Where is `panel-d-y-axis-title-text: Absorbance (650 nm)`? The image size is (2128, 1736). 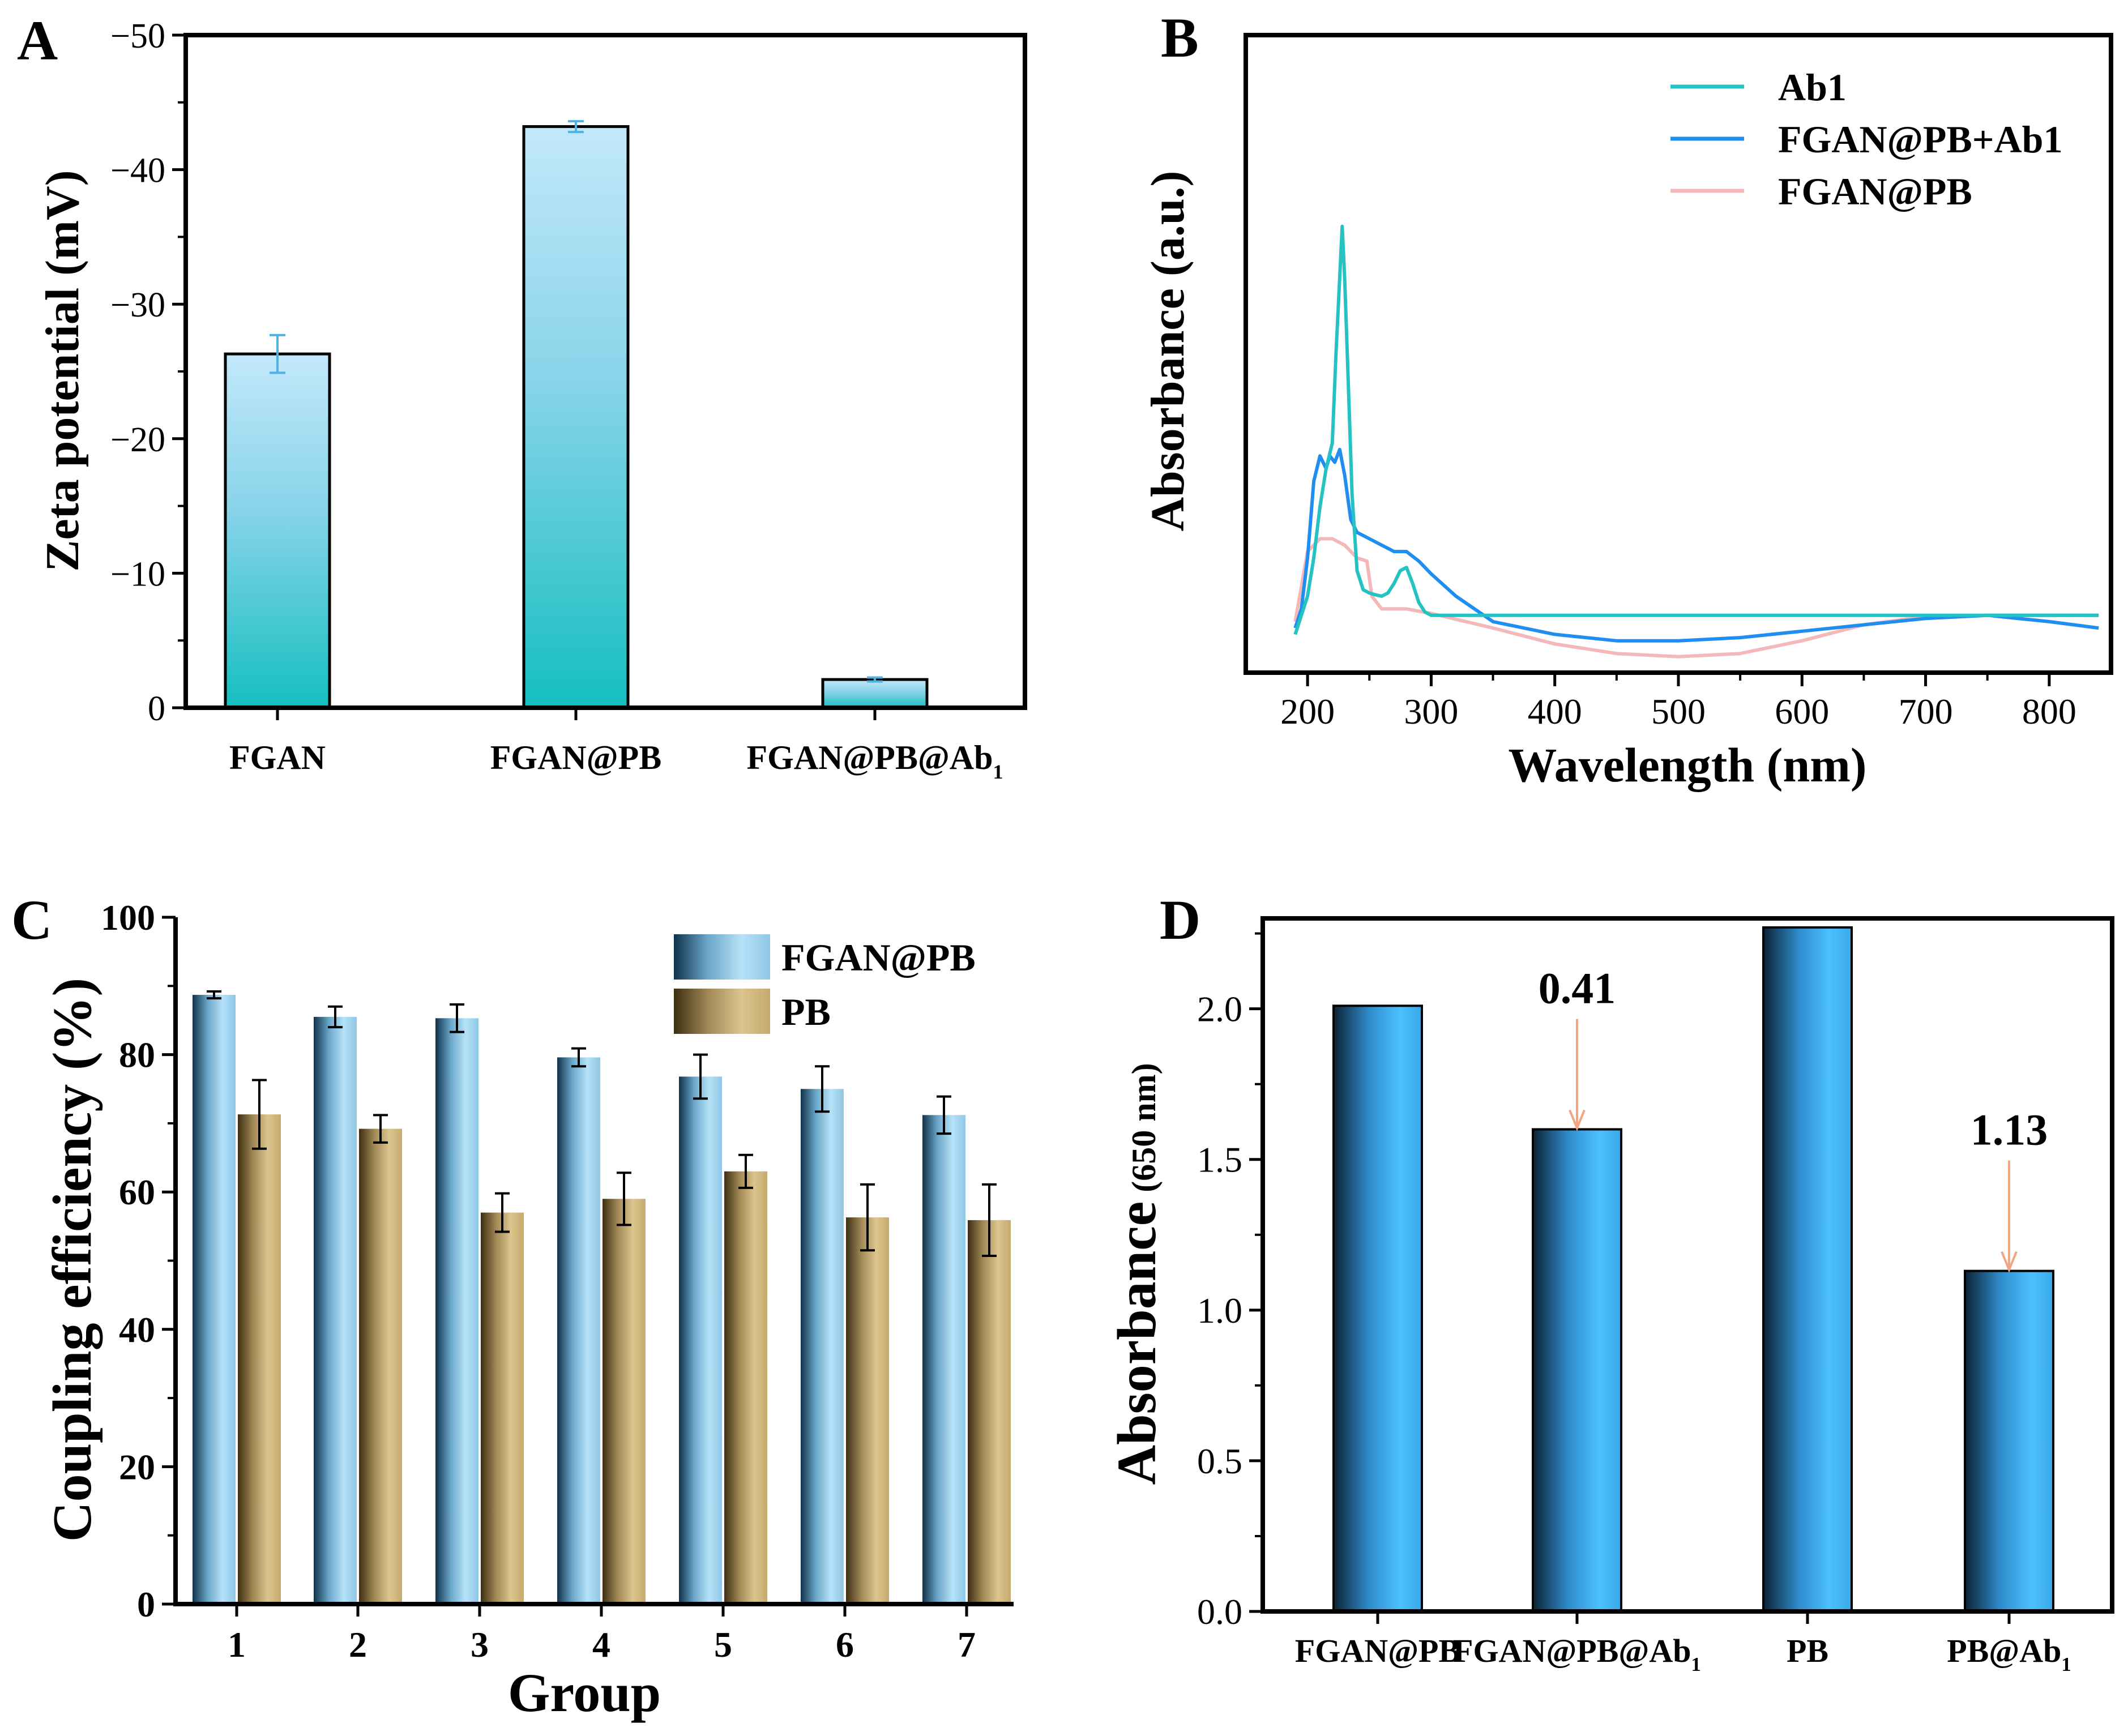 panel-d-y-axis-title-text: Absorbance (650 nm) is located at coordinates (1137, 1274).